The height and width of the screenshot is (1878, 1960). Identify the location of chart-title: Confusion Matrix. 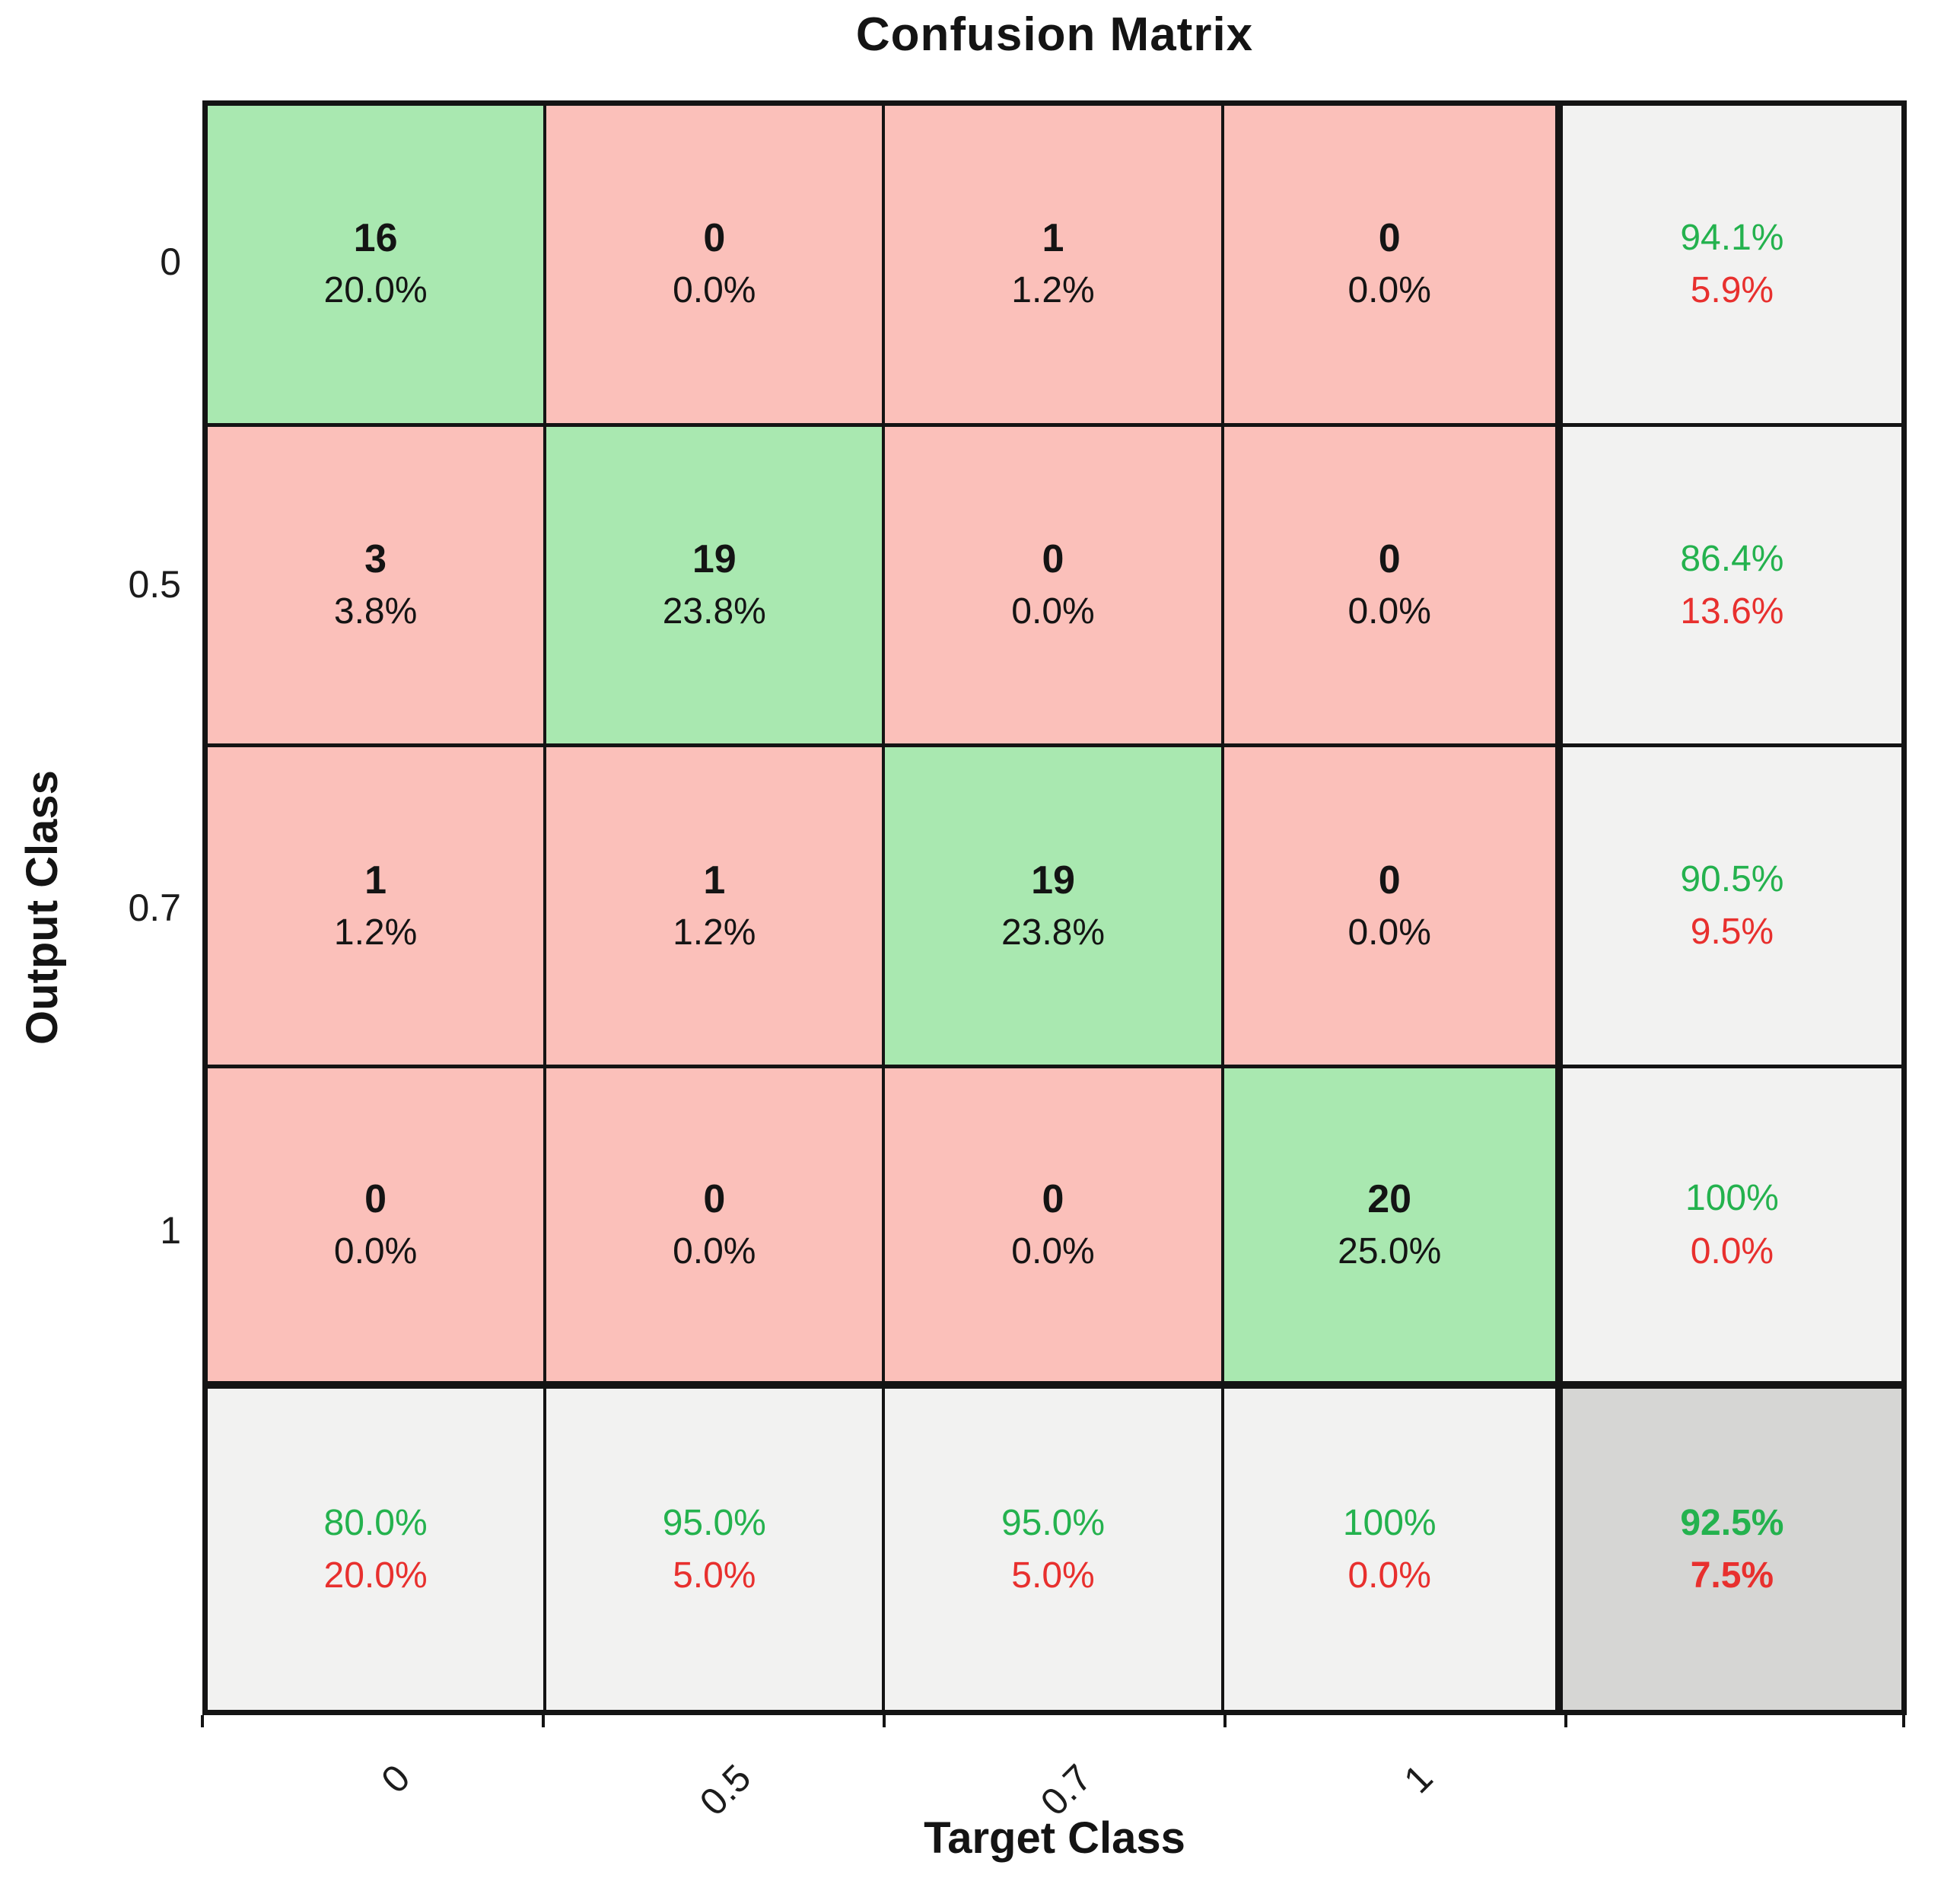
(1054, 34).